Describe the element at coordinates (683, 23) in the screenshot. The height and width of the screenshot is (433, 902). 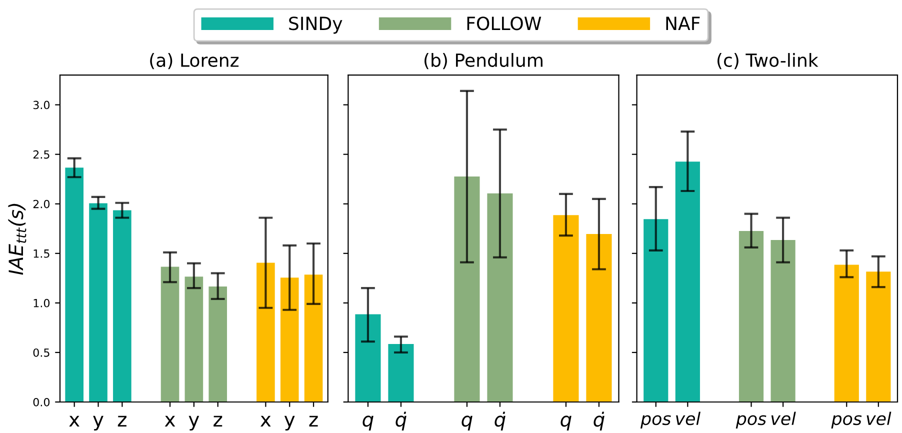
I see `legend-label: NAF` at that location.